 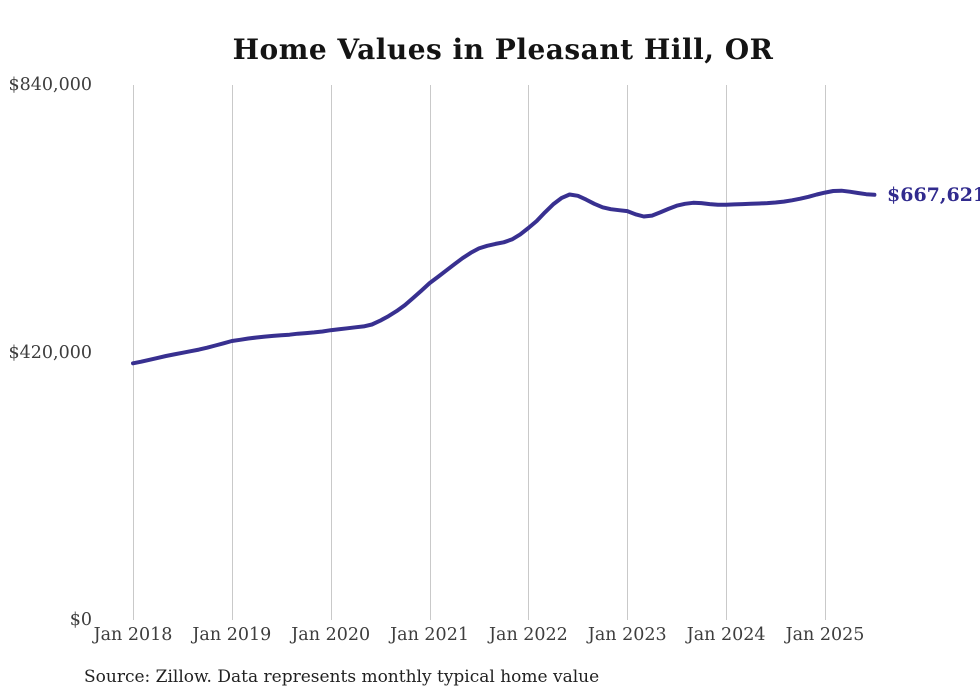 I want to click on chart-title: Home Values in Pleasant Hill, OR, so click(x=503, y=49).